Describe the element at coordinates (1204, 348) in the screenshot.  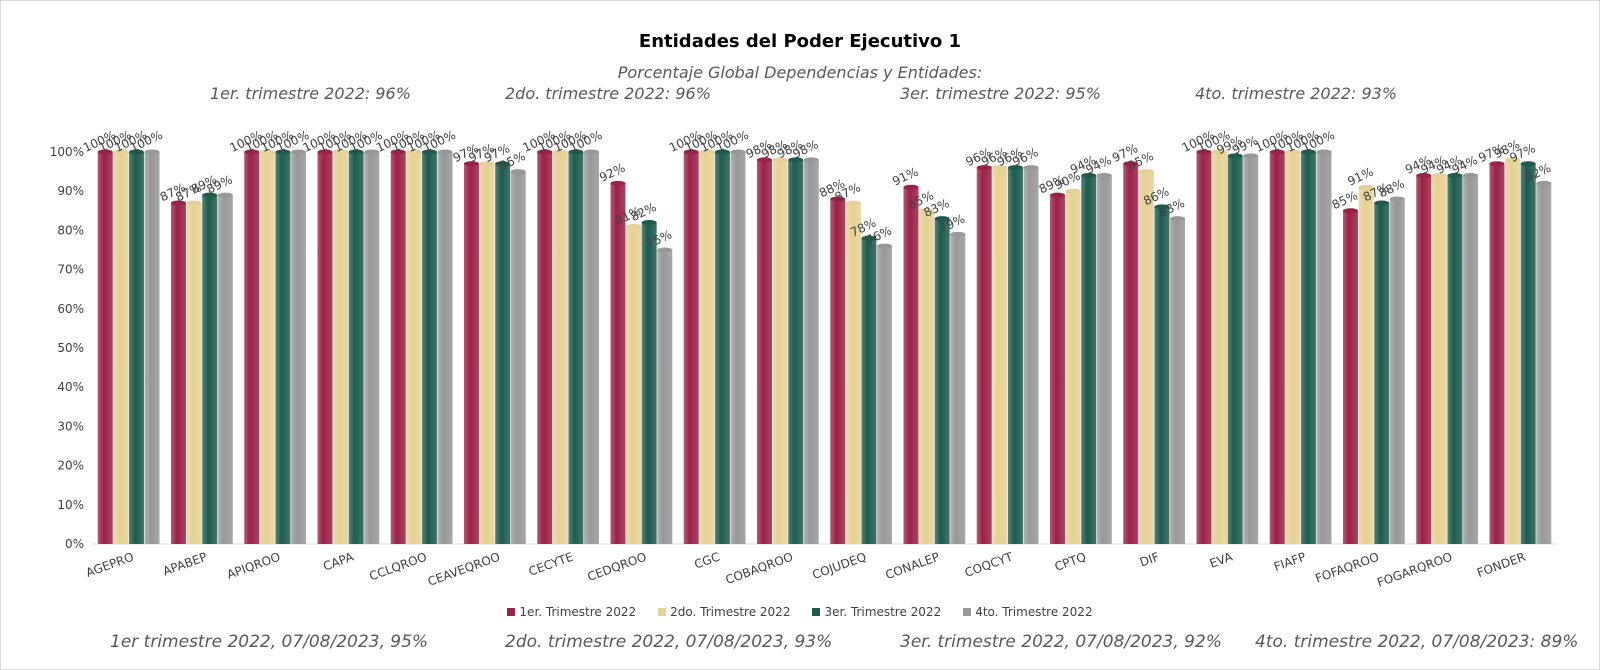
I see `bar-eva-q1` at that location.